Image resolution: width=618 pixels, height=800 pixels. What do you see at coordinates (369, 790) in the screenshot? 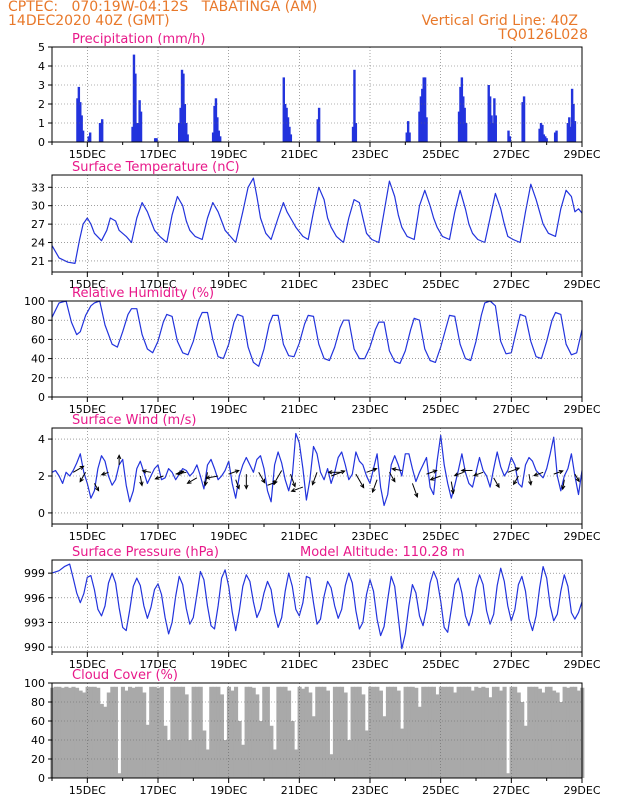
I see `cloud-xtick-label: 23DEC` at bounding box center [369, 790].